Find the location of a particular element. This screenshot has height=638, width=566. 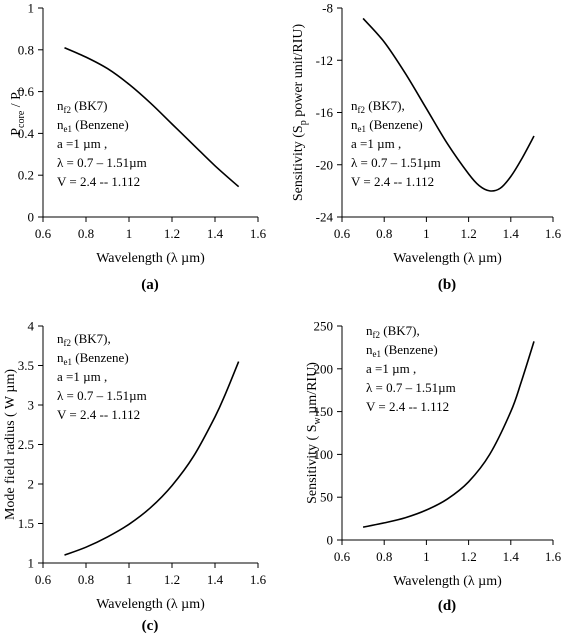

y-tick-label: 0.8 is located at coordinates (26, 49).